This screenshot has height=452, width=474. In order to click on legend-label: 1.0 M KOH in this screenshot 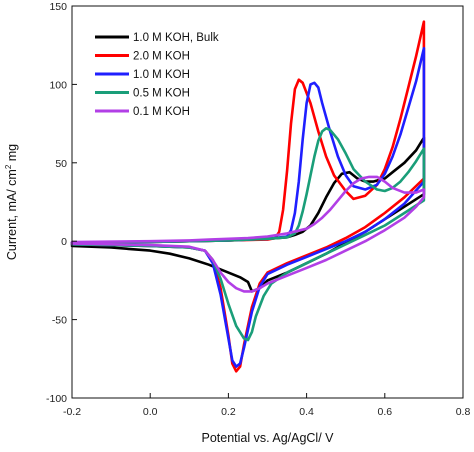, I will do `click(161, 75)`.